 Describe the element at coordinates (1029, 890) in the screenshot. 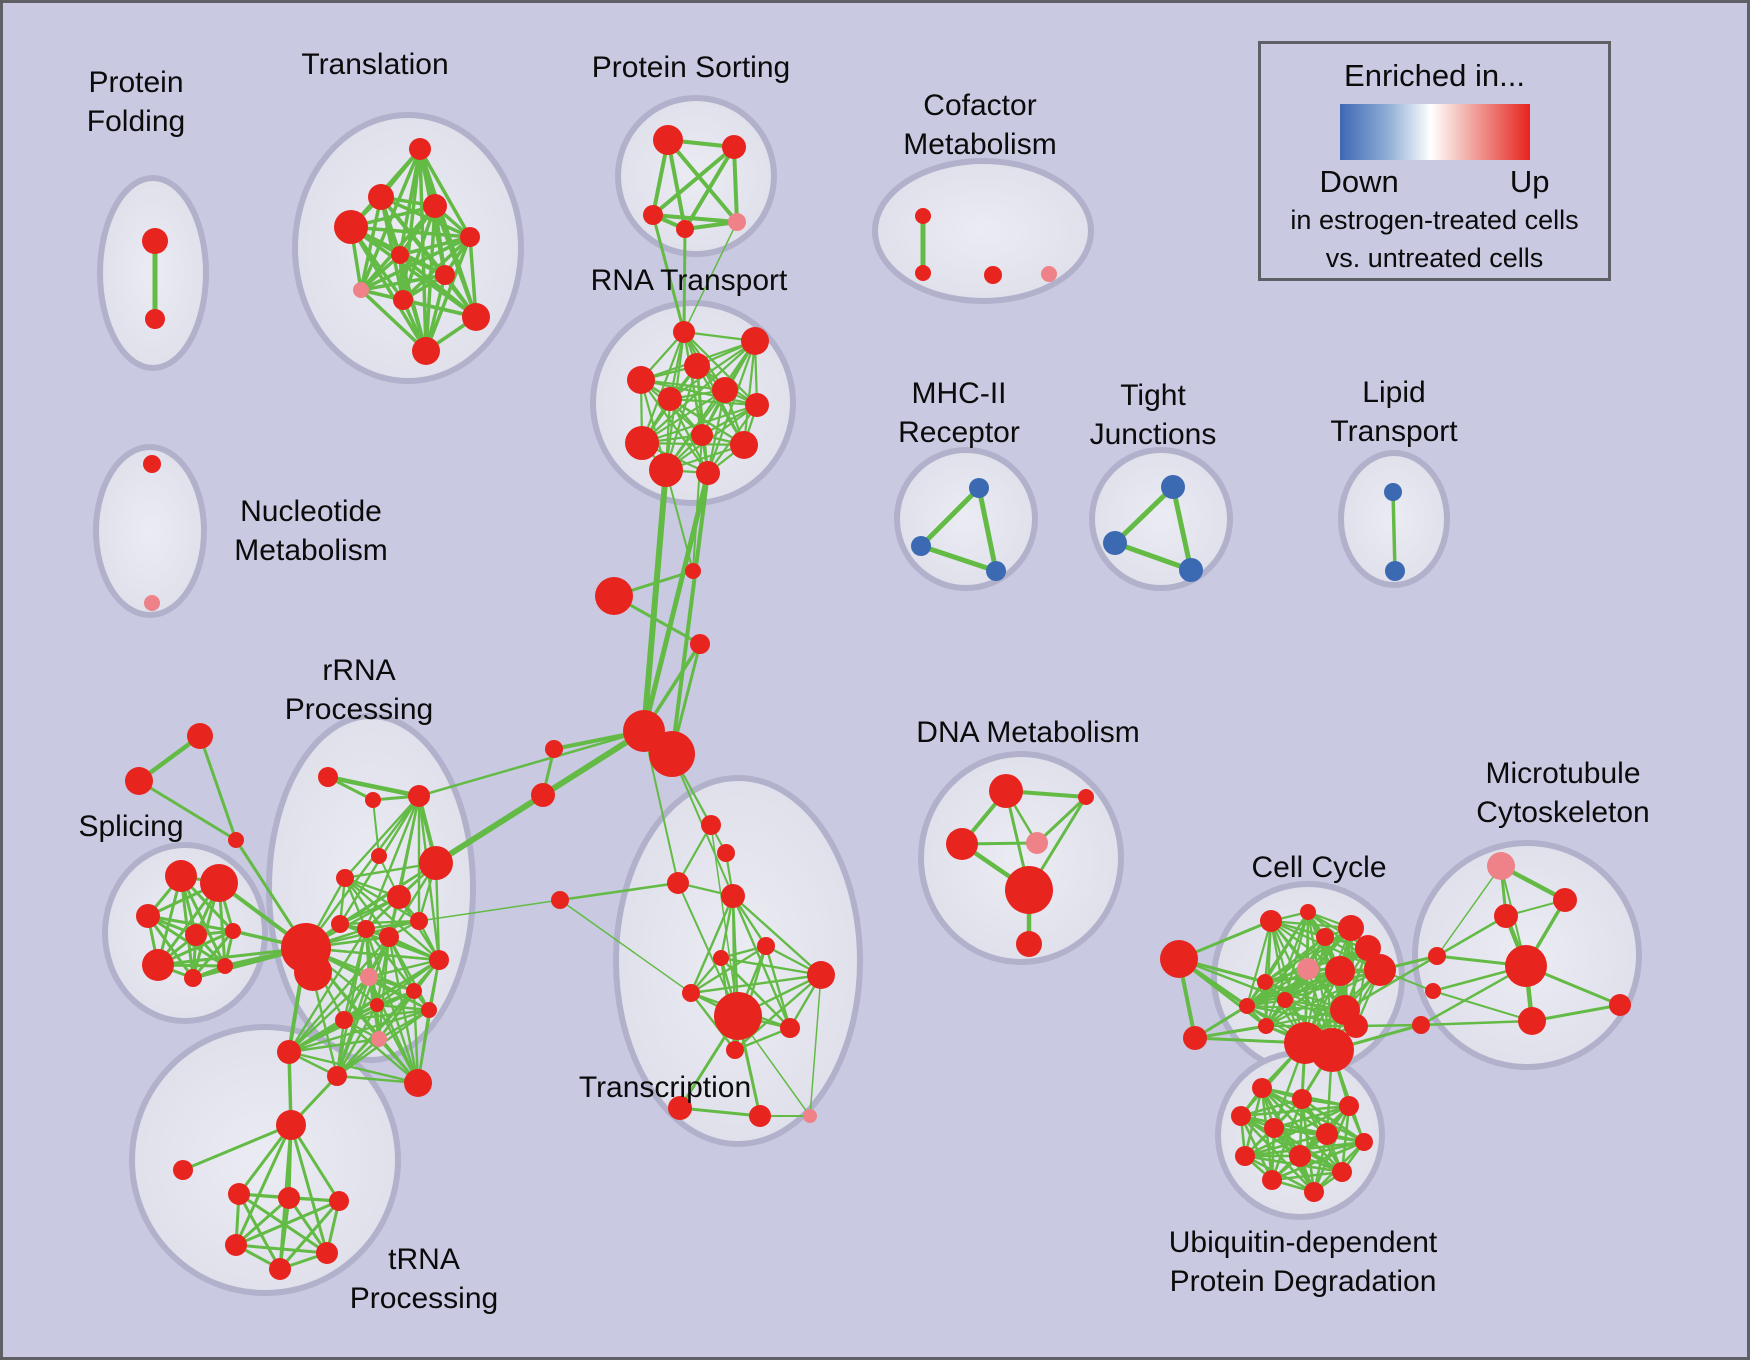

I see `gene-set-node-d5` at that location.